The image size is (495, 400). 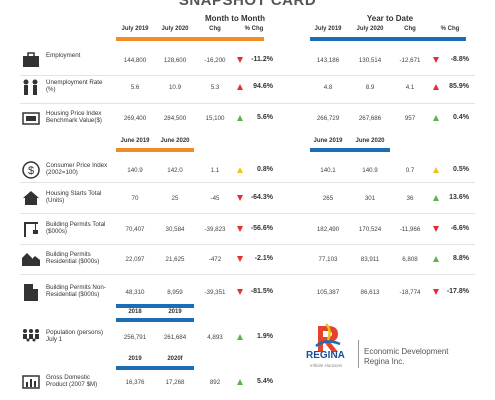 I want to click on indicator-label: Population (persons) July 1, so click(x=75, y=336).